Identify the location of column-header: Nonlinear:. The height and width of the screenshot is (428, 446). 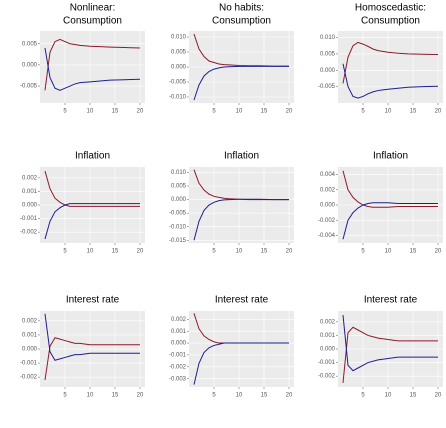
(93, 8).